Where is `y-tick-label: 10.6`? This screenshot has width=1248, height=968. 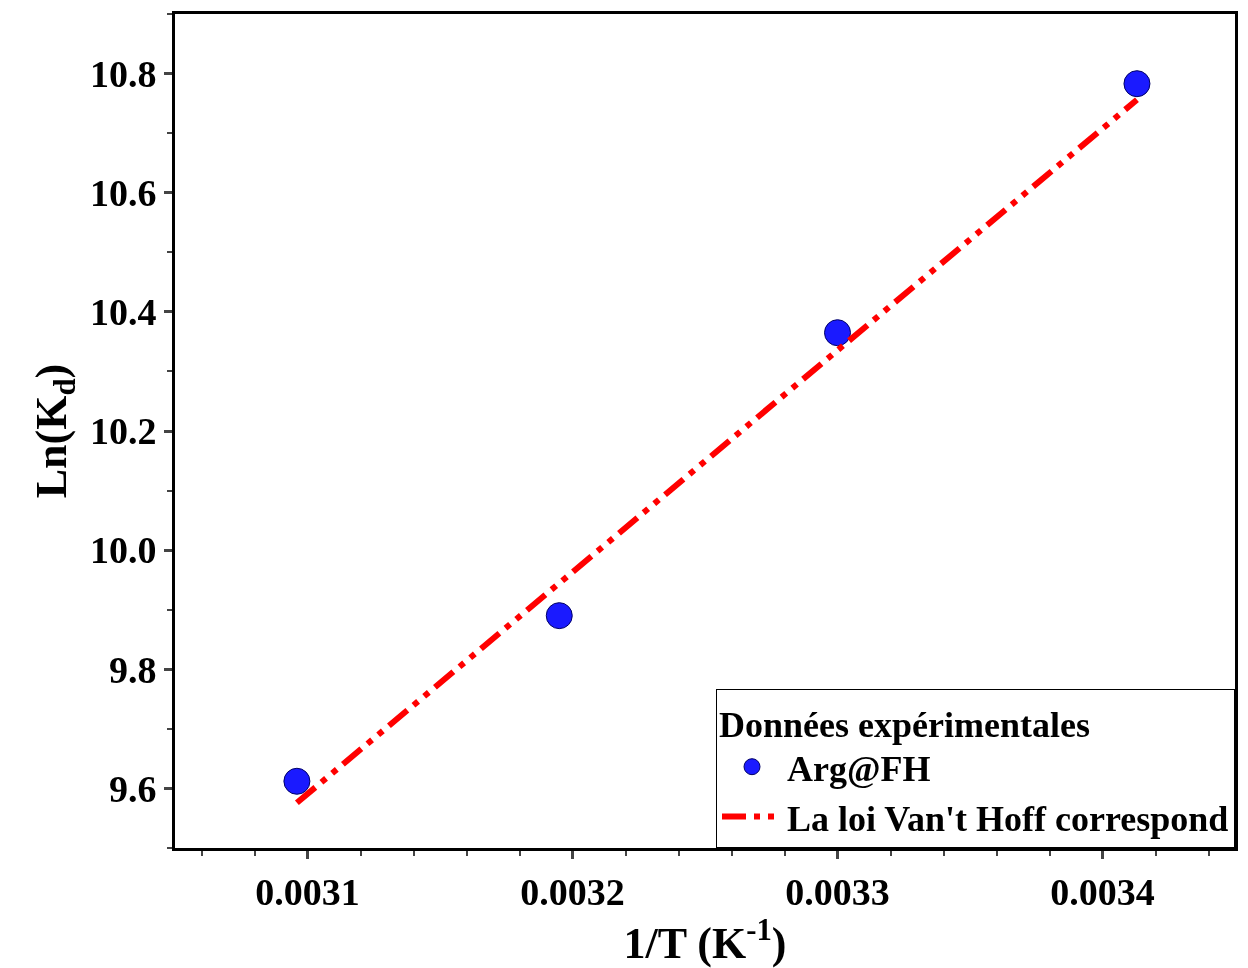 y-tick-label: 10.6 is located at coordinates (123, 193).